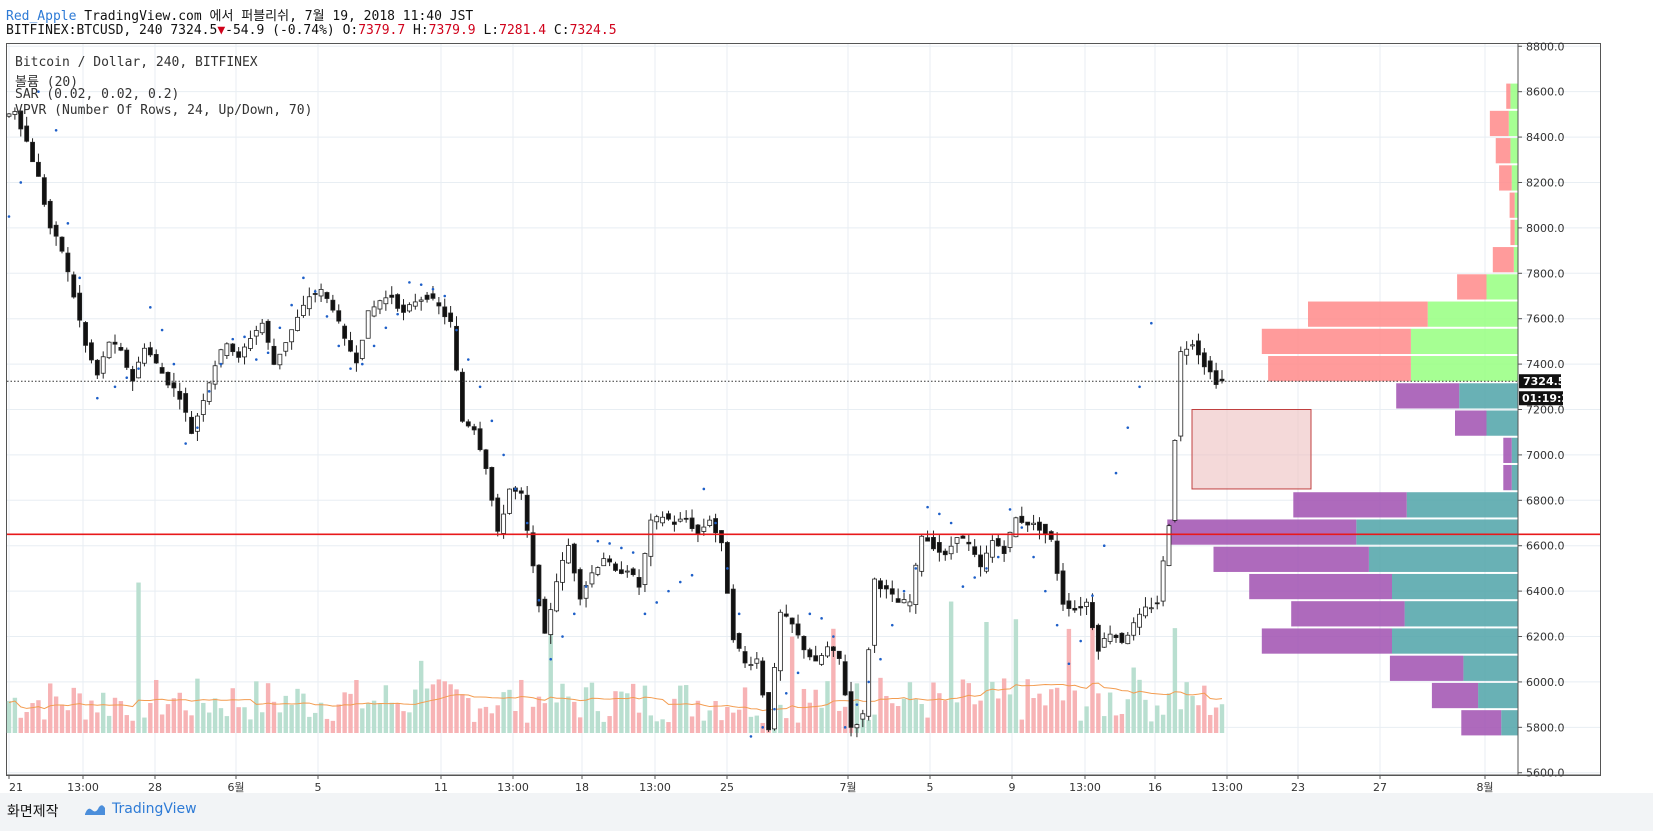  What do you see at coordinates (154, 809) in the screenshot?
I see `brand-label: TradingView` at bounding box center [154, 809].